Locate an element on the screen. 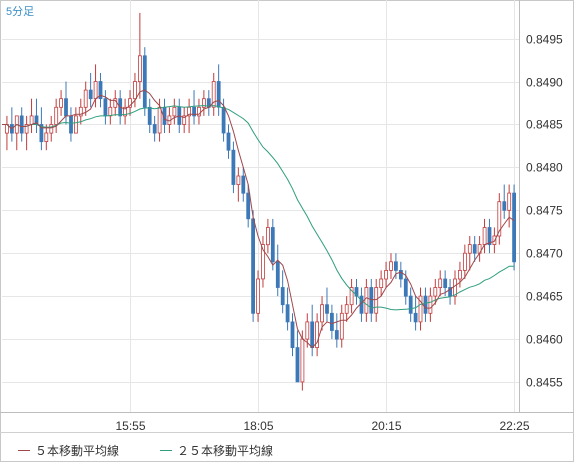  legend-label-ma25: ２５本移動平均線 is located at coordinates (225, 451).